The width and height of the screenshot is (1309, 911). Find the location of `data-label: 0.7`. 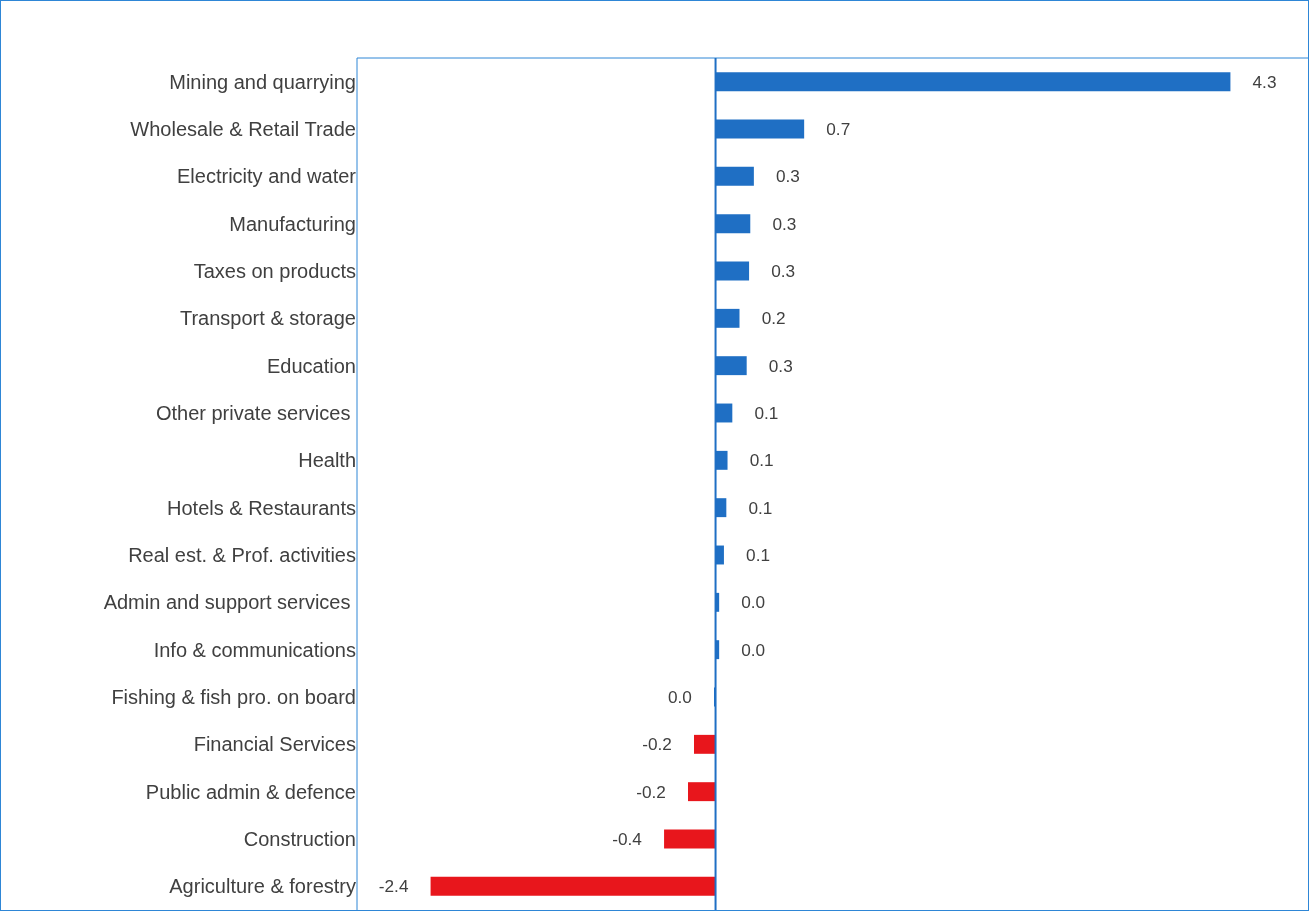

data-label: 0.7 is located at coordinates (829, 129).